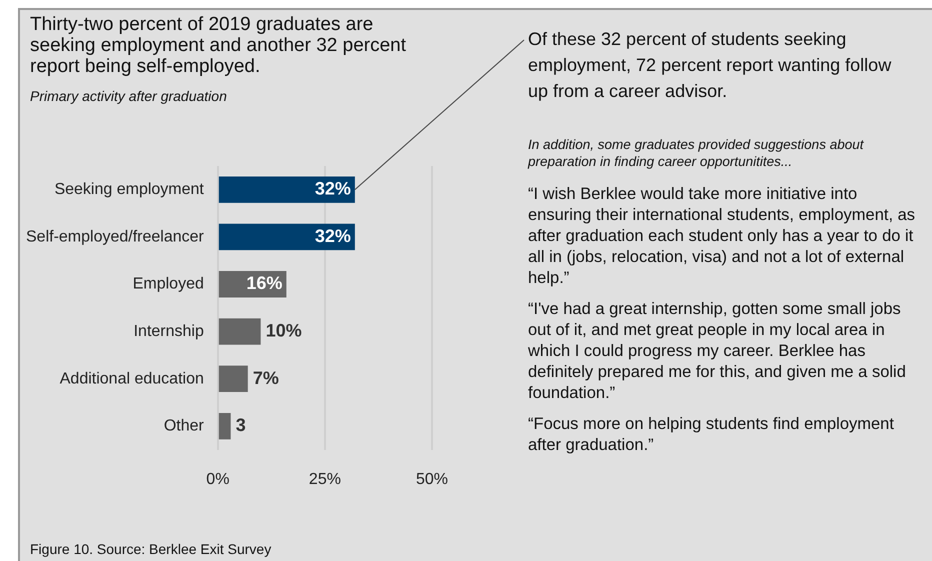  Describe the element at coordinates (265, 378) in the screenshot. I see `data-label: 7%` at that location.